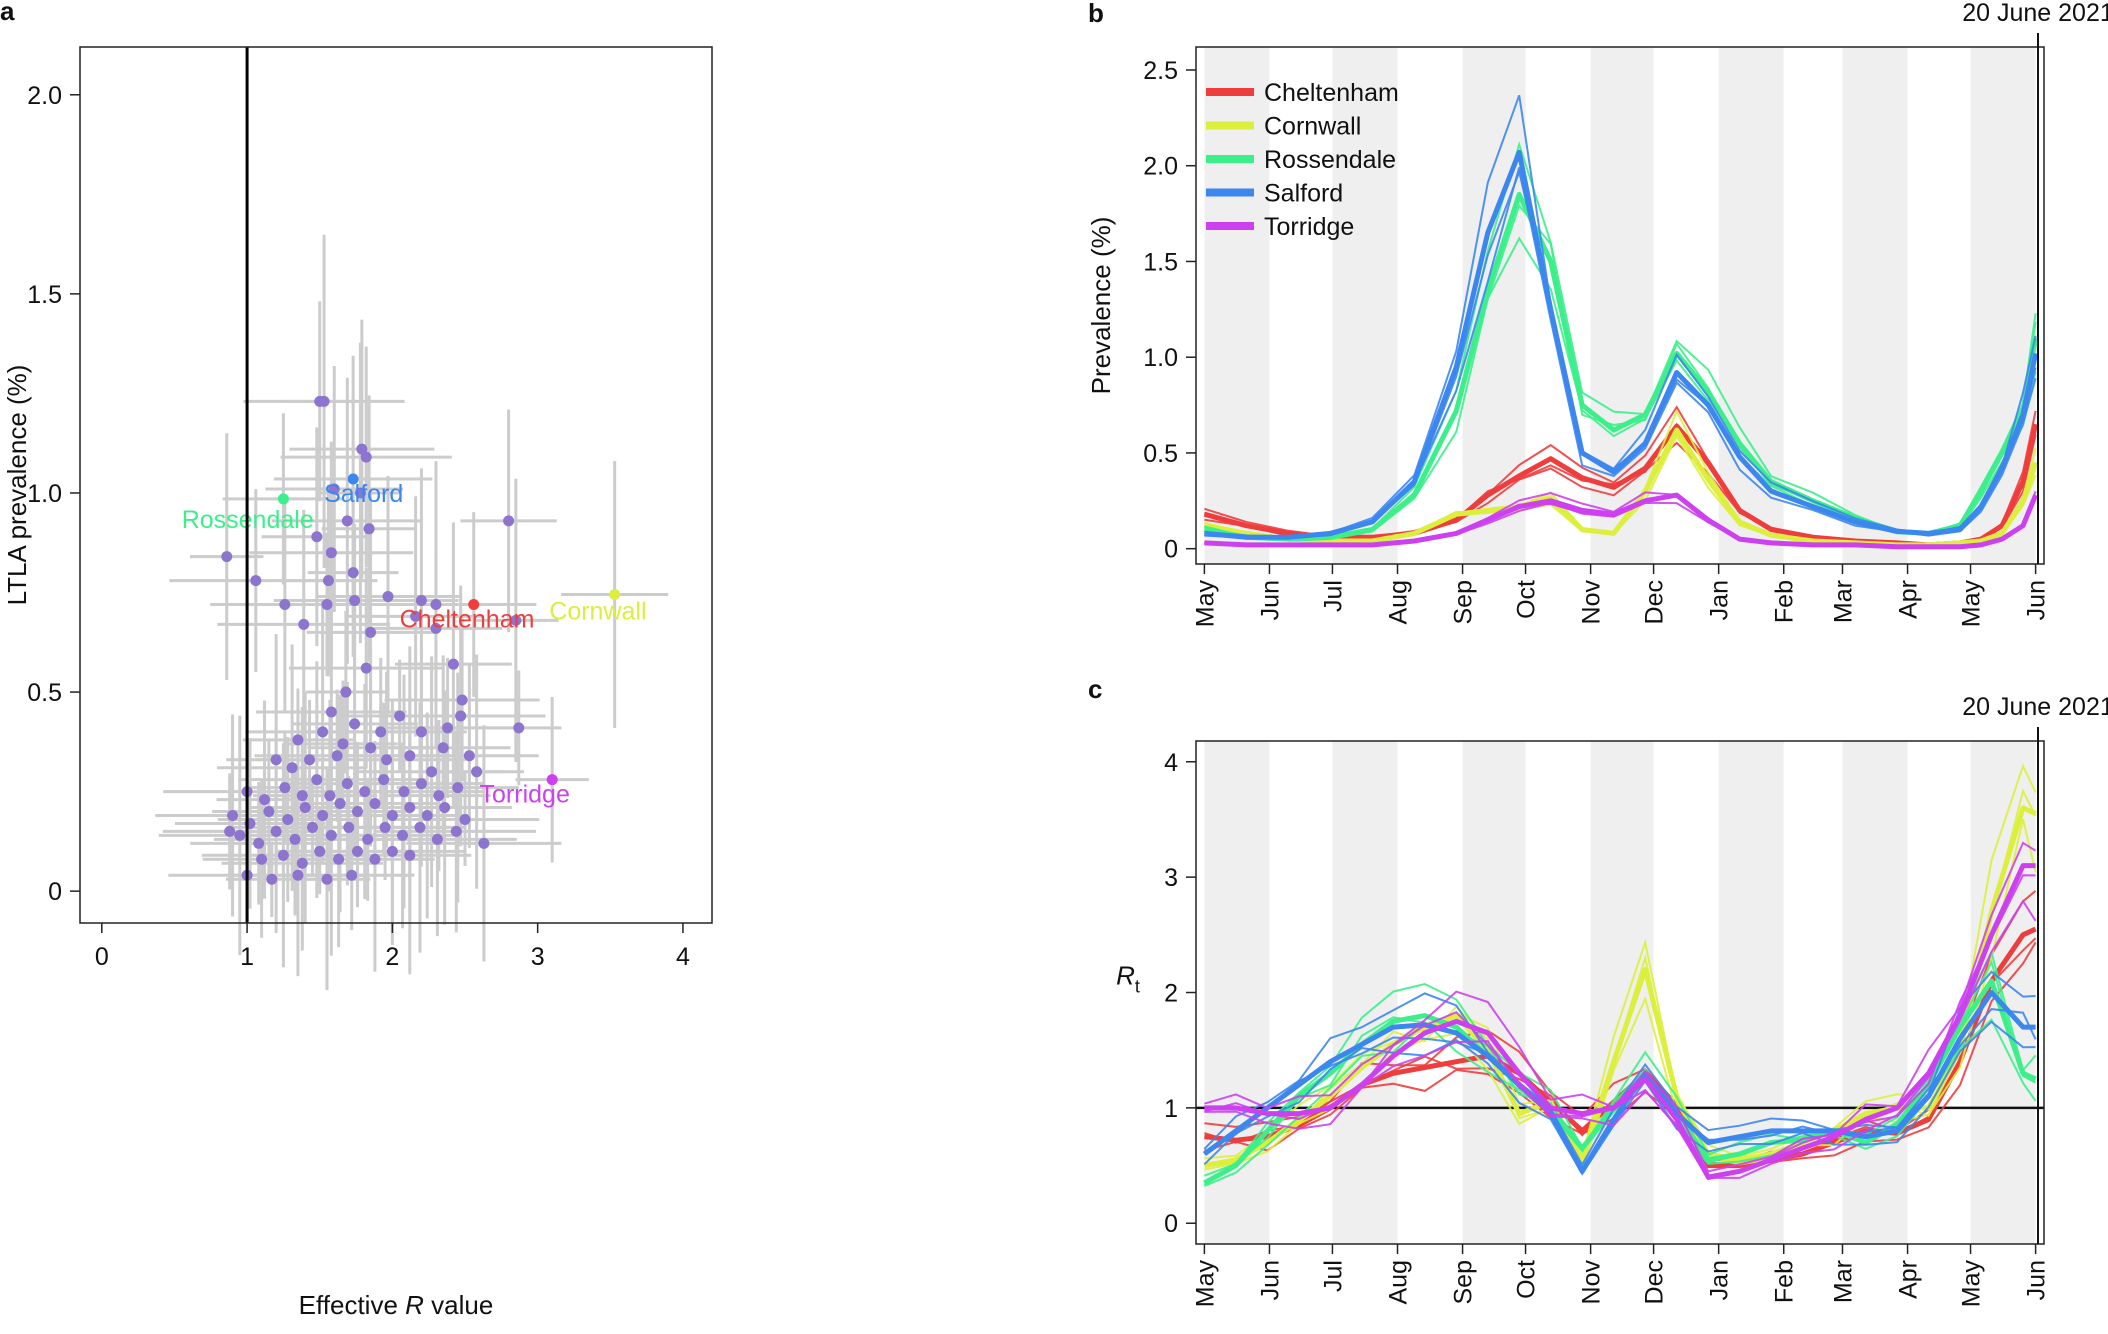  I want to click on highlight-label-cornwall: Cornwall, so click(597, 611).